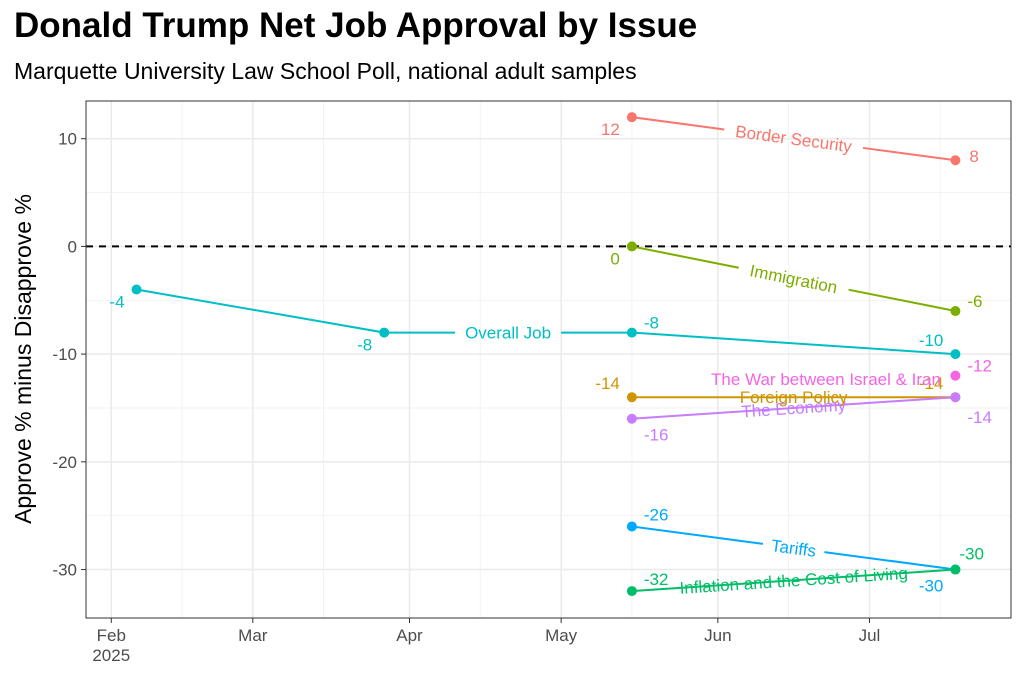 This screenshot has width=1024, height=683. Describe the element at coordinates (870, 635) in the screenshot. I see `x-tick-label: Jul` at that location.